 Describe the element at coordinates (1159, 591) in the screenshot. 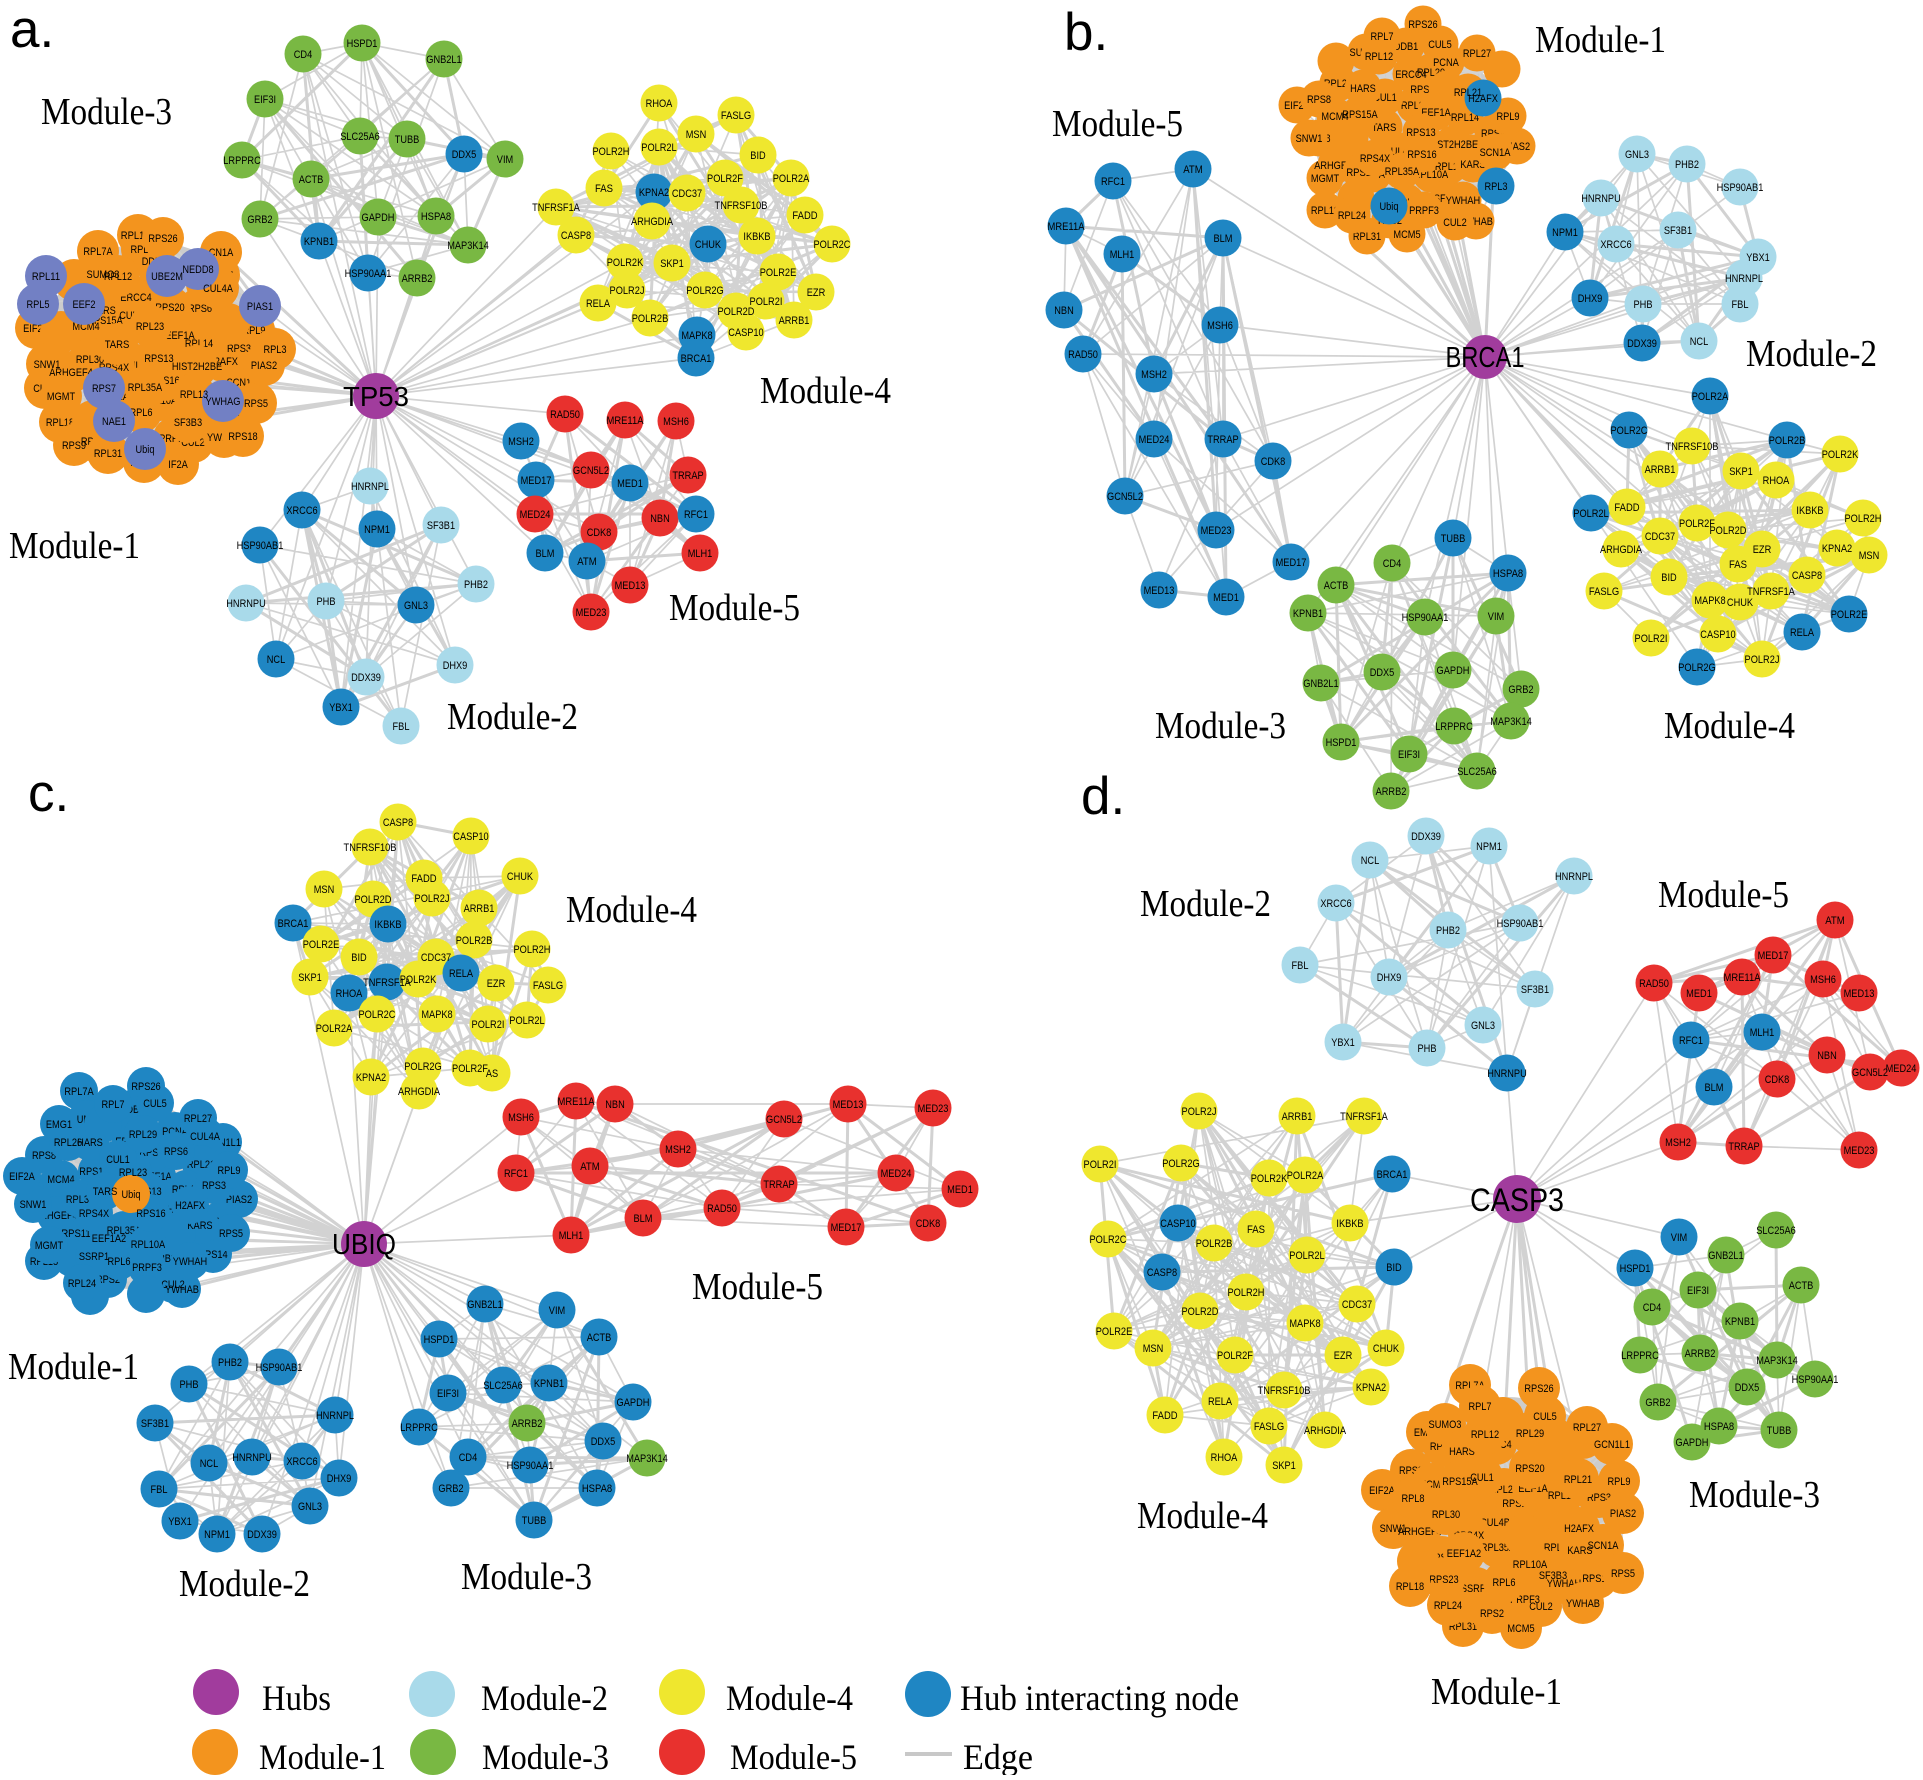

I see `svg-text: MED13` at that location.